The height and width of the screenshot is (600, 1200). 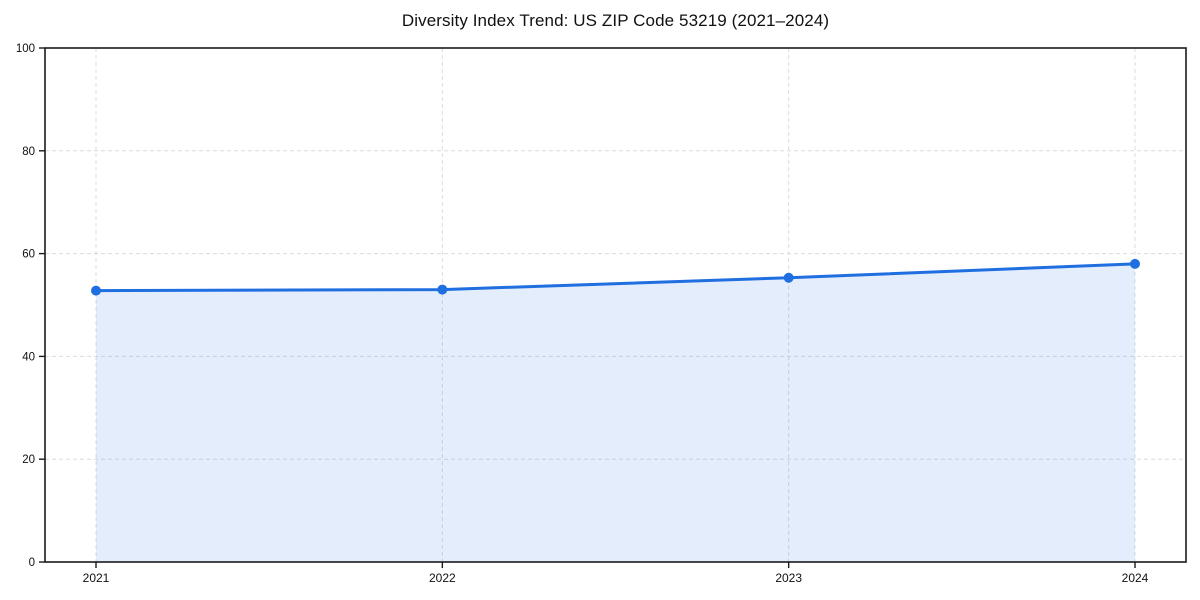 What do you see at coordinates (1135, 263) in the screenshot?
I see `data-point-marker-2024` at bounding box center [1135, 263].